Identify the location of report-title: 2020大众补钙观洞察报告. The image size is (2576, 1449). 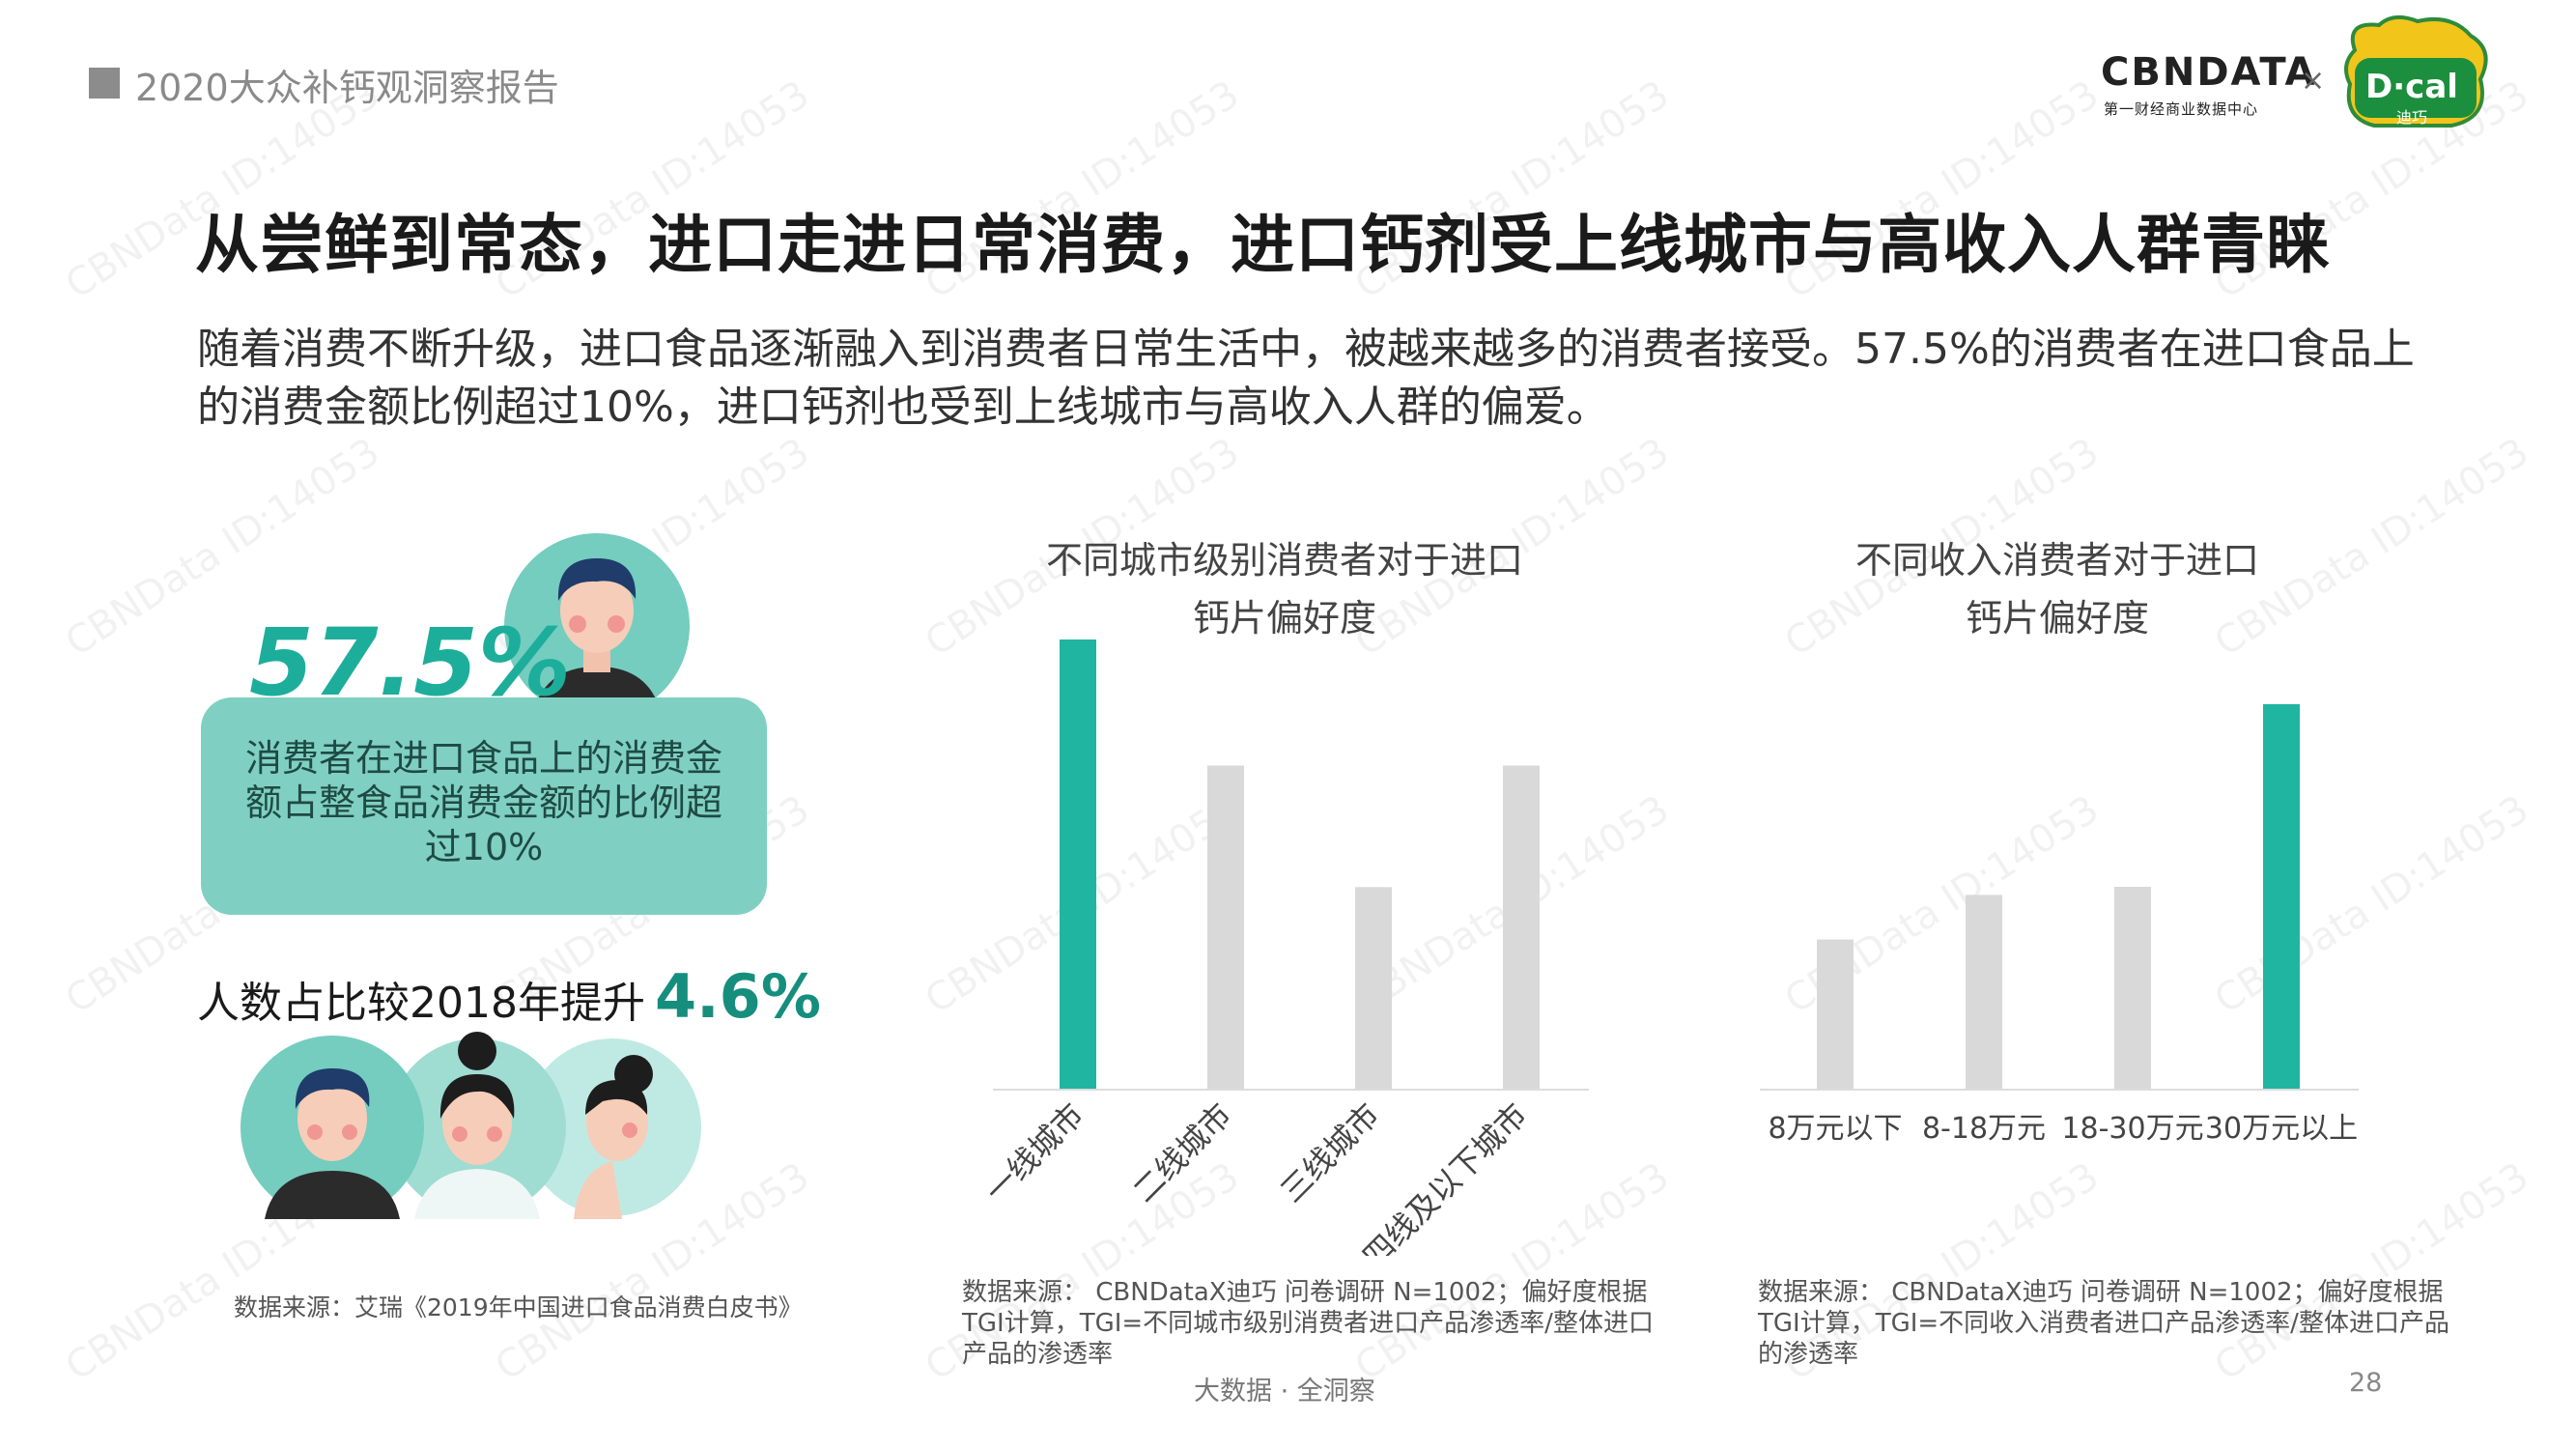
(347, 88).